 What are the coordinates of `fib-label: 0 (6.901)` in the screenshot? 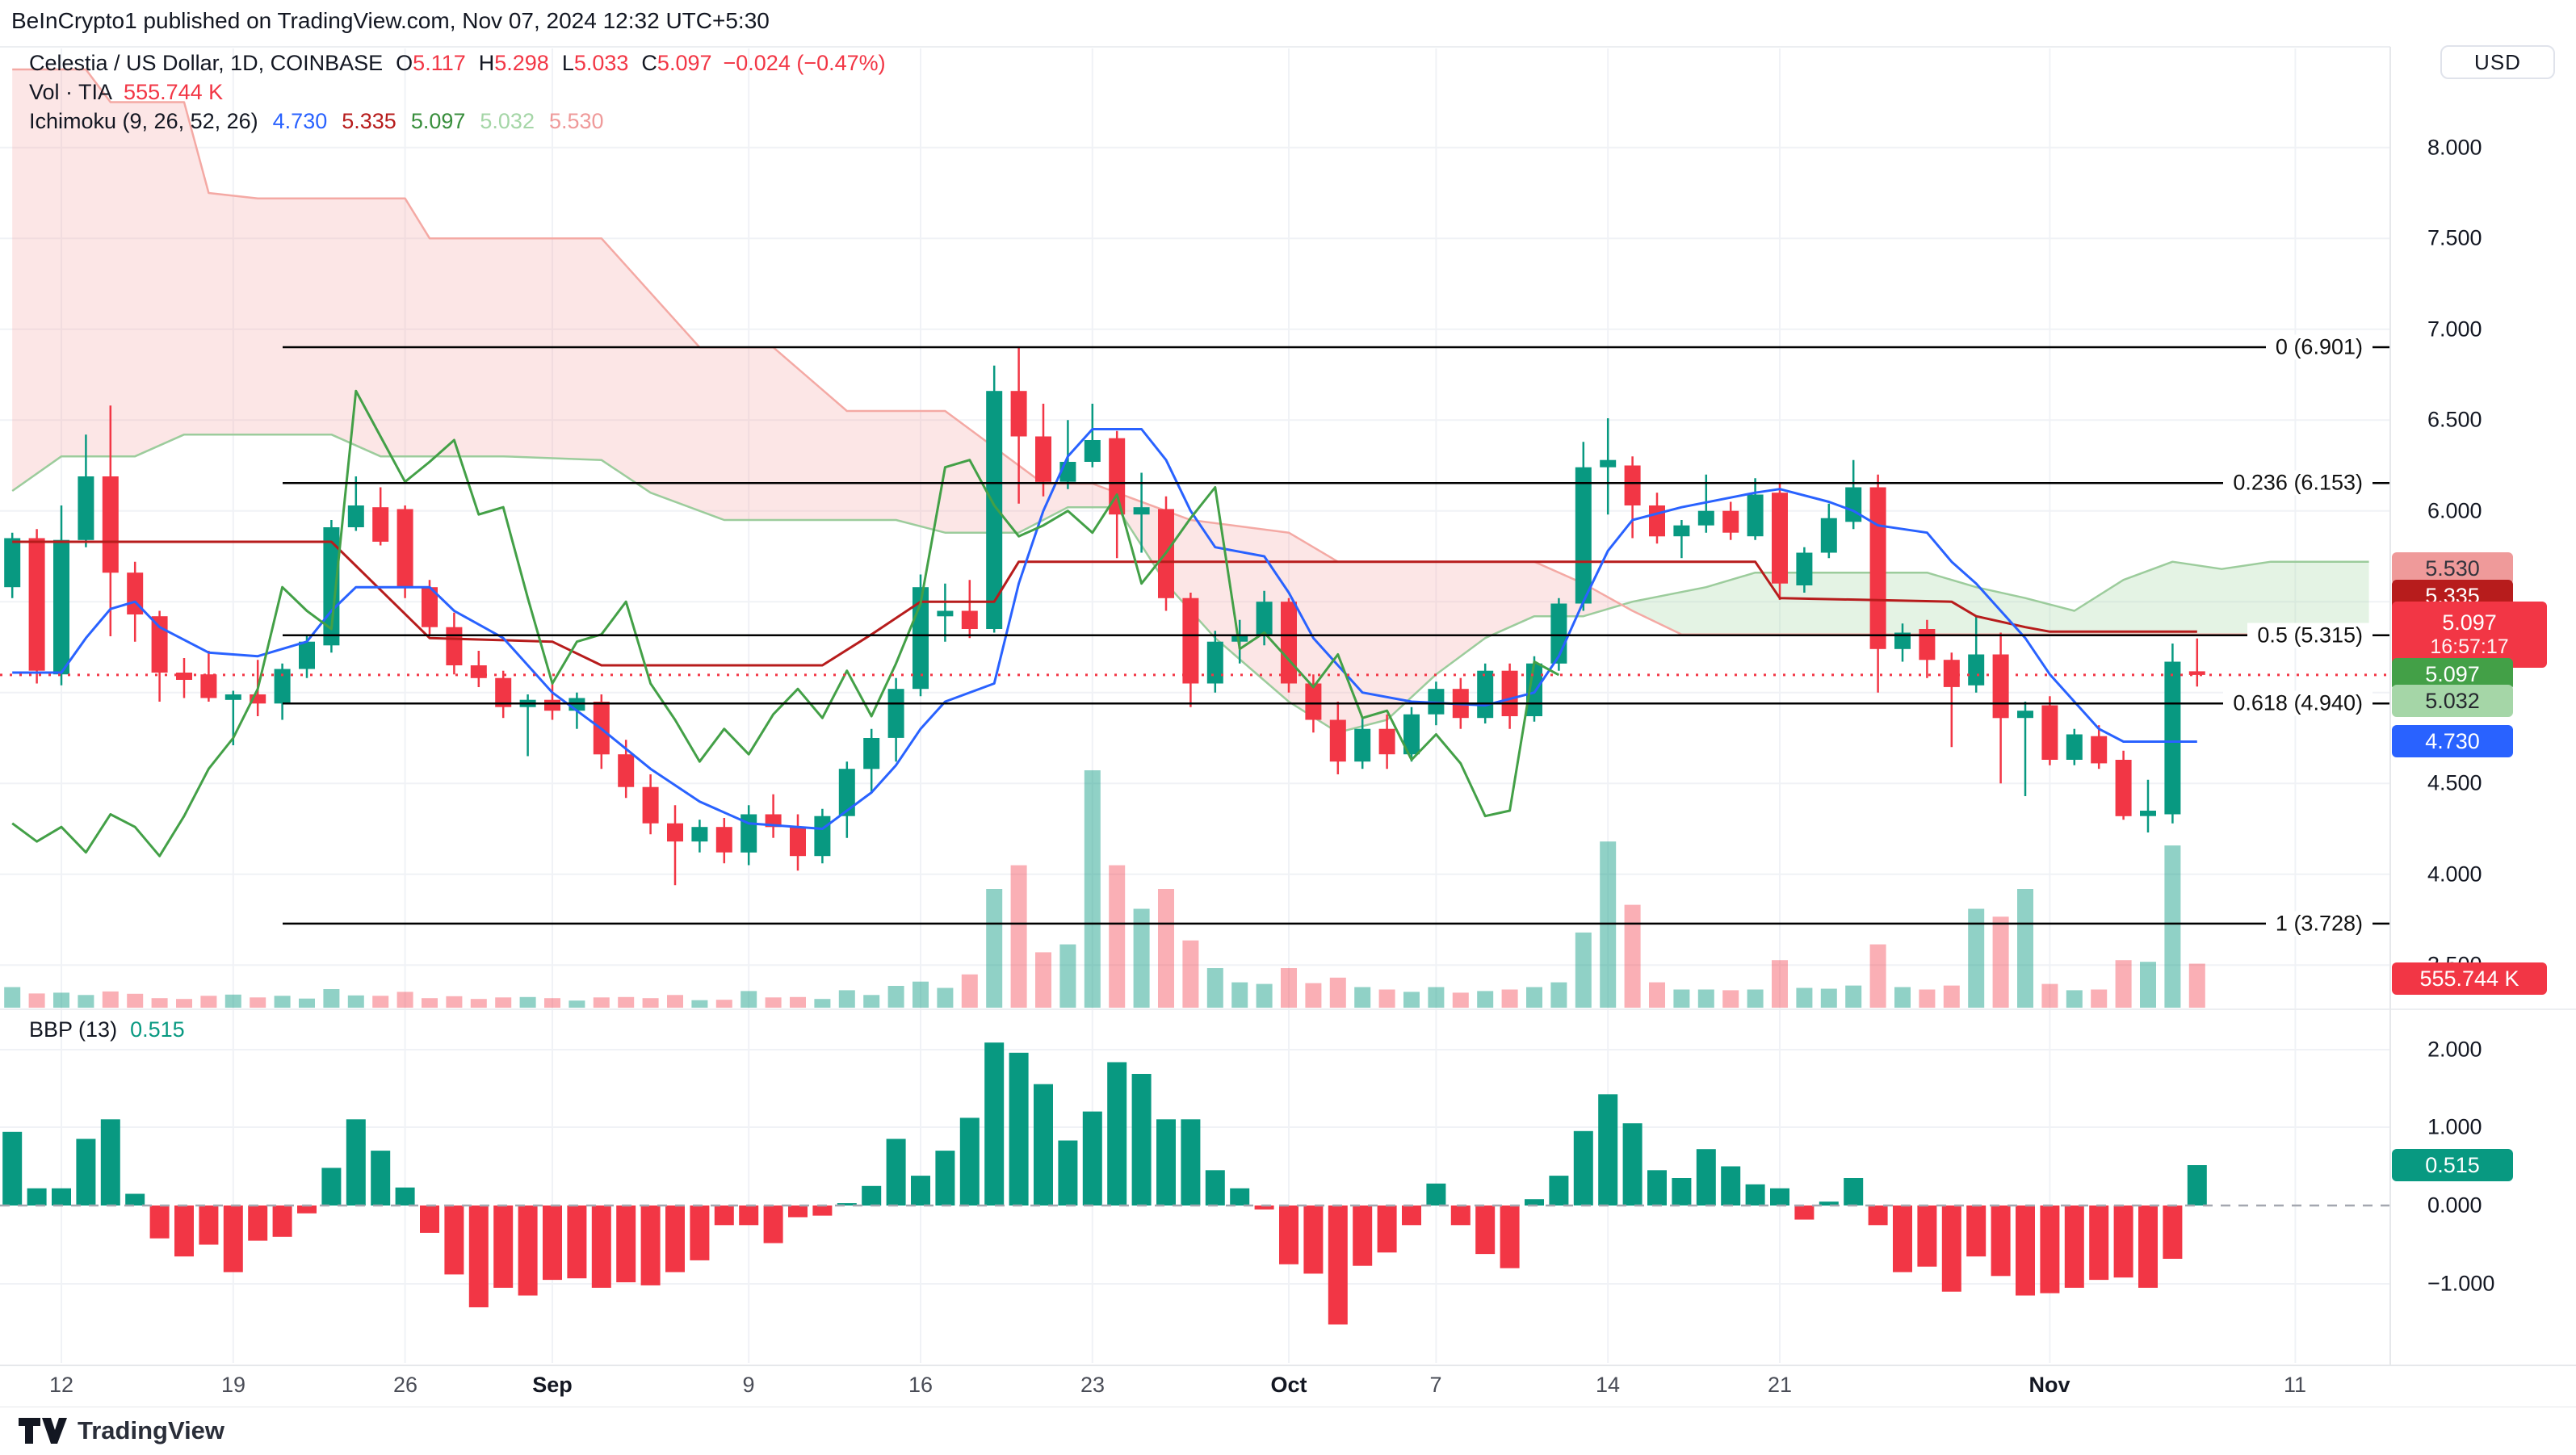 It's located at (2319, 347).